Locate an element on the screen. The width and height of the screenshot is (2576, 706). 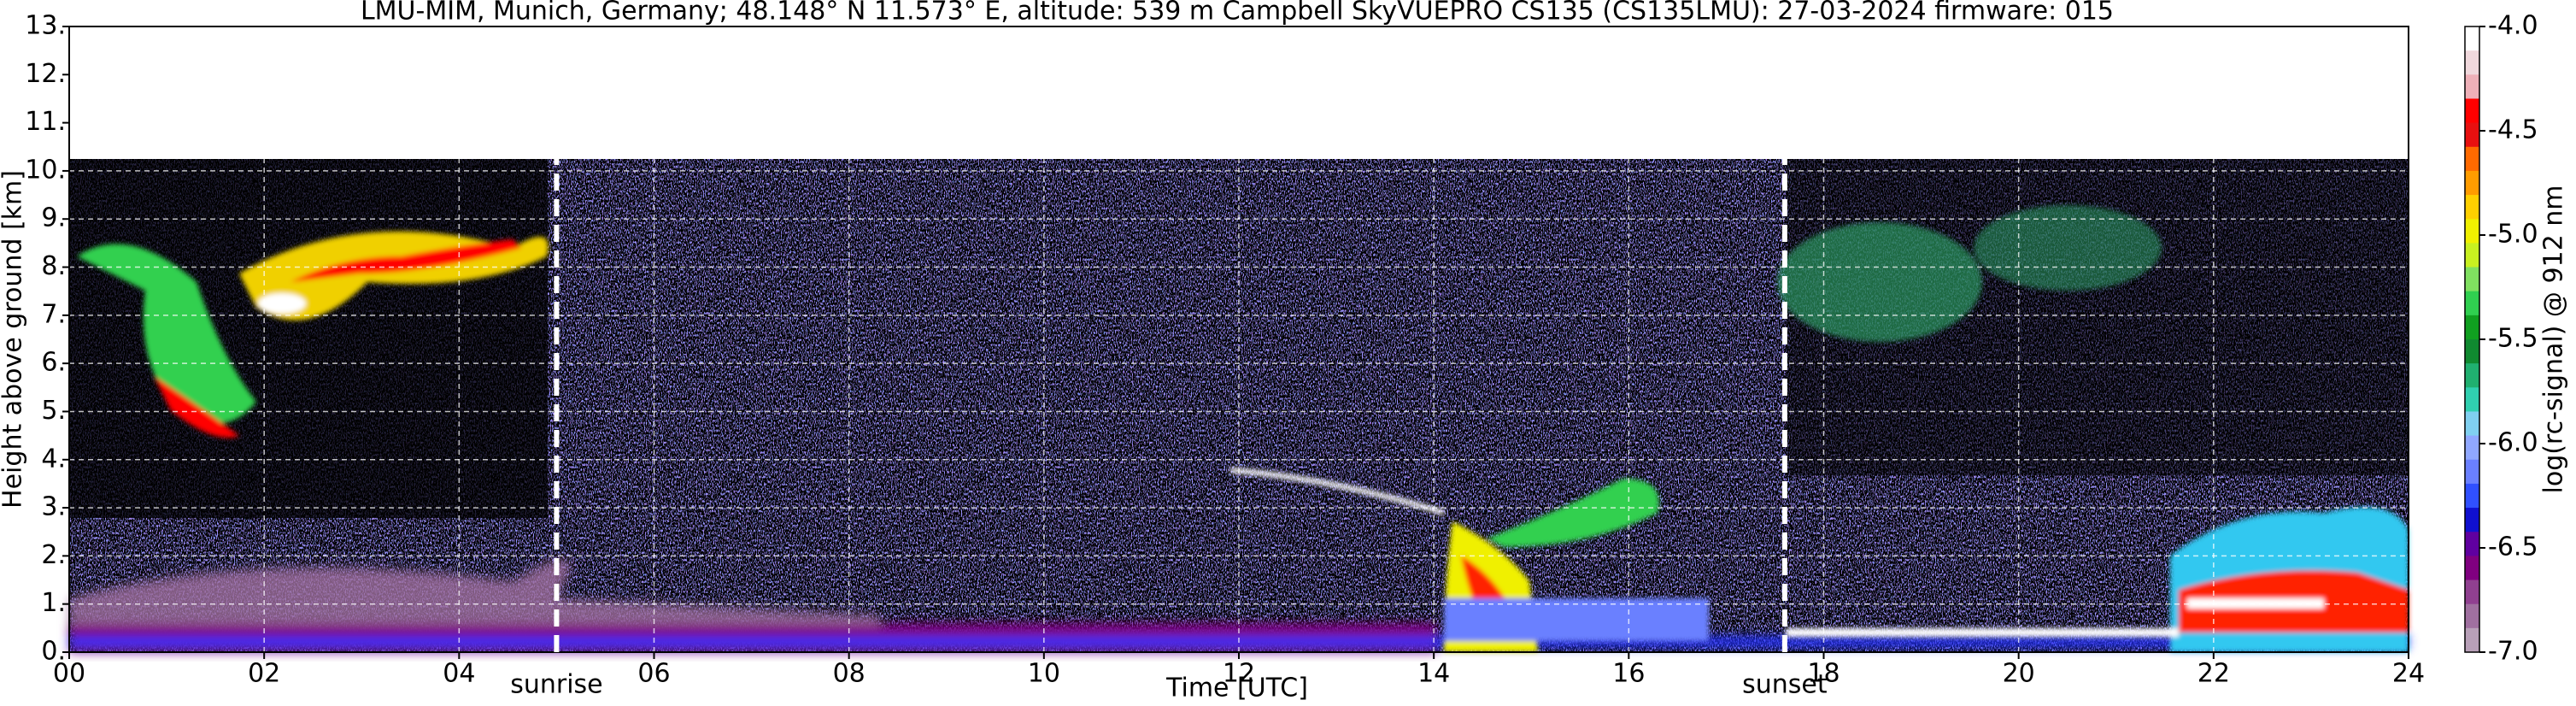
y-tick-label: 8. is located at coordinates (53, 266).